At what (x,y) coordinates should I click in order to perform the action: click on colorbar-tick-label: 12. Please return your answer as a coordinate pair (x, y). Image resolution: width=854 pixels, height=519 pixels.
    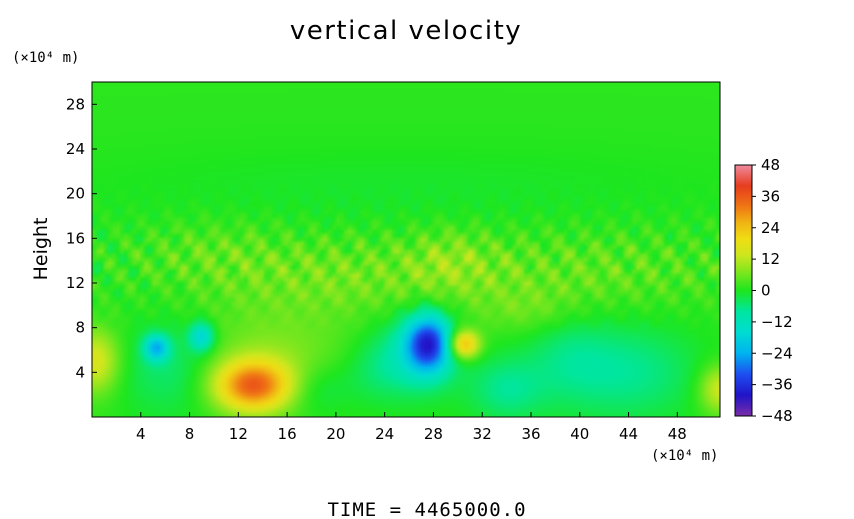
    Looking at the image, I should click on (770, 259).